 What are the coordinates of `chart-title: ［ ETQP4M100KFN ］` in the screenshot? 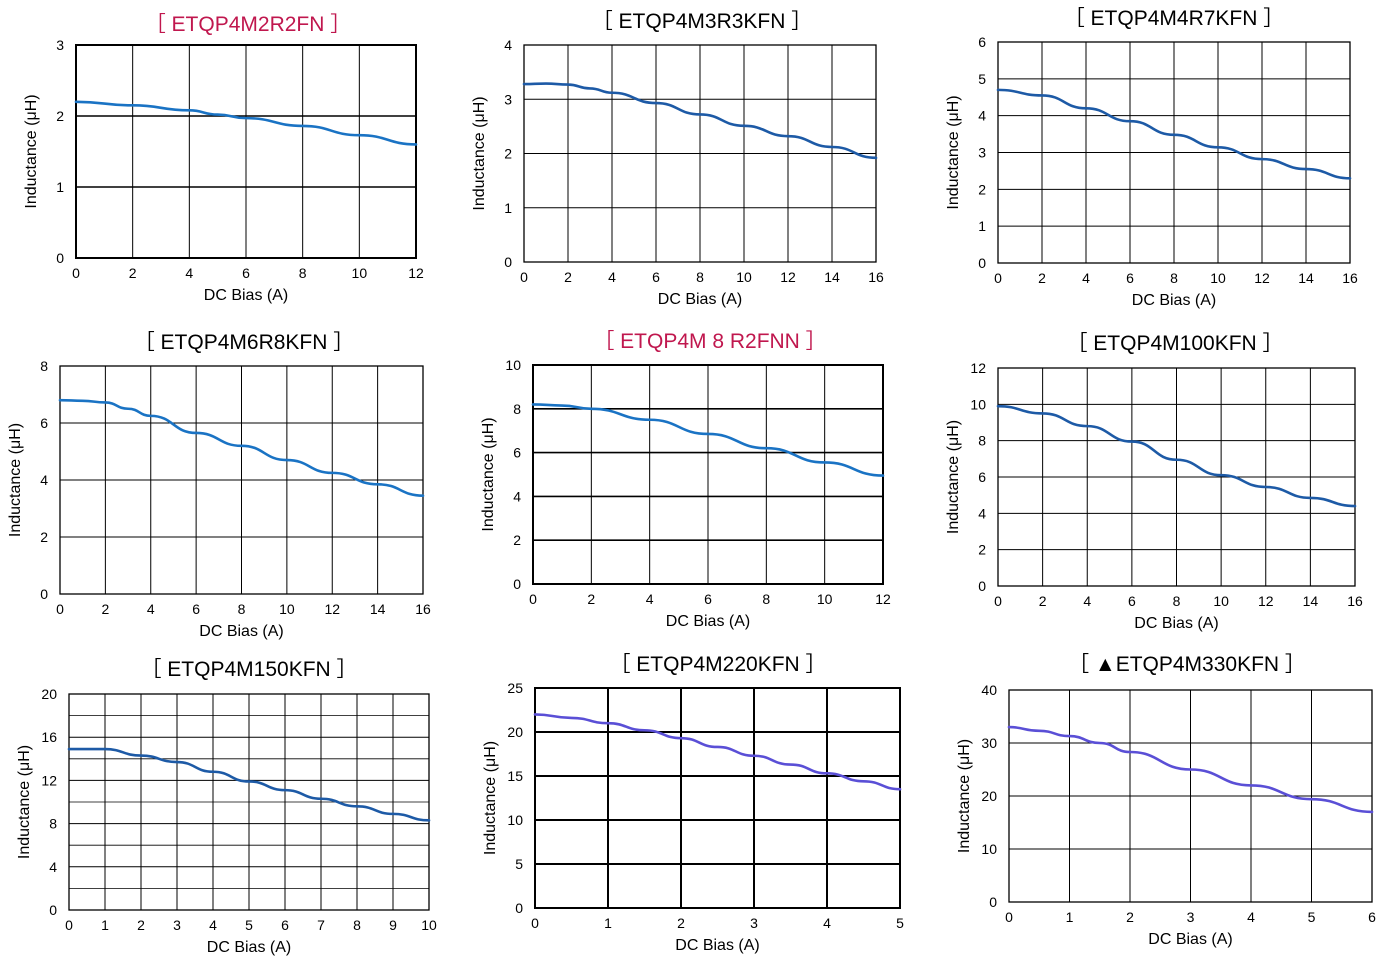 It's located at (1174, 343).